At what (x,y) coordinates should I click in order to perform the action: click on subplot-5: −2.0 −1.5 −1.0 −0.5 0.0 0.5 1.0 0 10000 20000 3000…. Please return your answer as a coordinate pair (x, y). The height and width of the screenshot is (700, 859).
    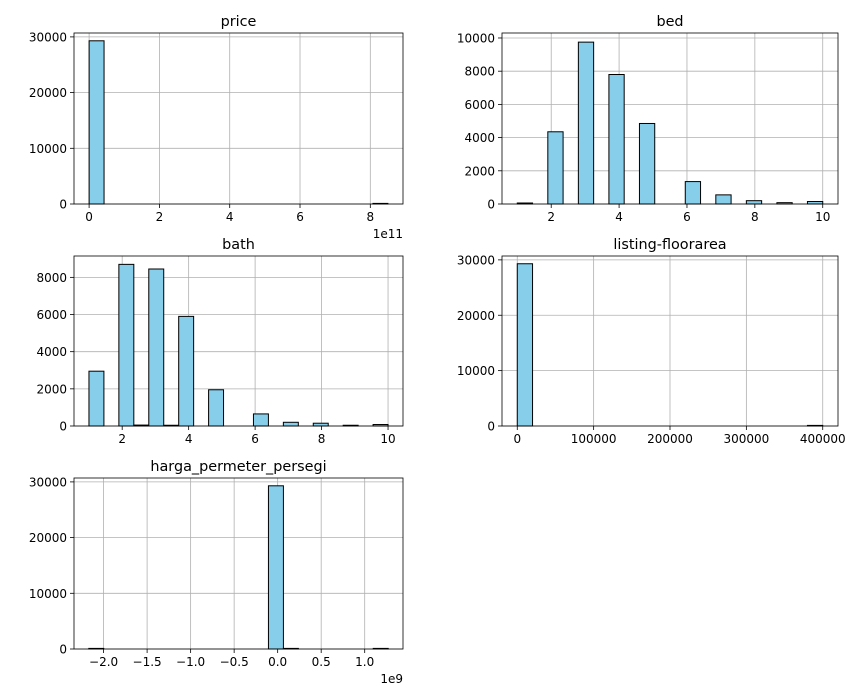
    Looking at the image, I should click on (216, 572).